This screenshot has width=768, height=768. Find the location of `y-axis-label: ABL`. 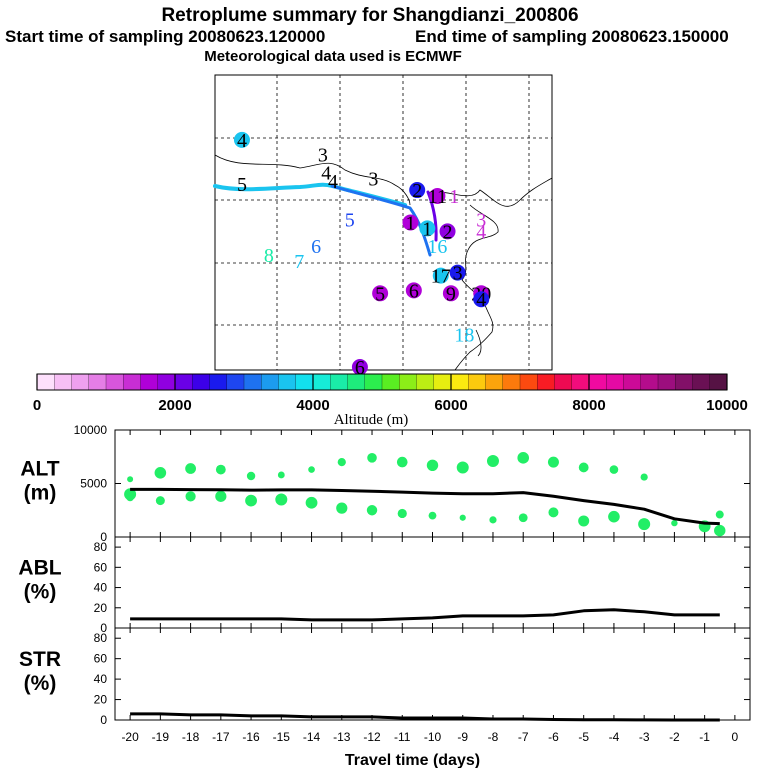

y-axis-label: ABL is located at coordinates (39, 568).